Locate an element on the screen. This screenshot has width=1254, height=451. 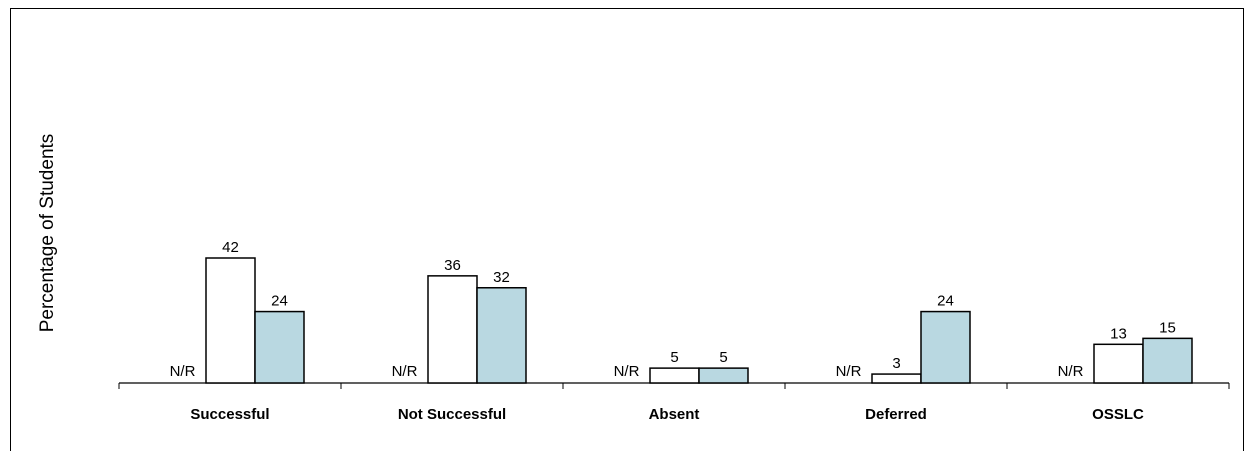
category-label: Absent is located at coordinates (674, 414).